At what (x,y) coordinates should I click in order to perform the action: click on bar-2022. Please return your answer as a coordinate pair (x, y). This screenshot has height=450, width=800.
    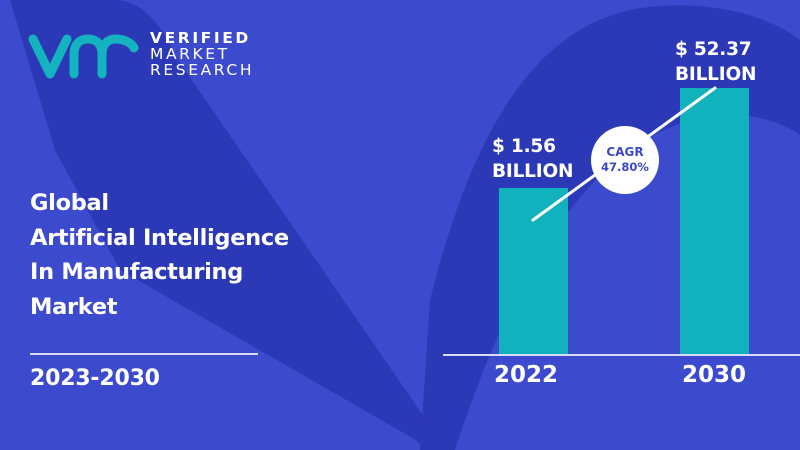
    Looking at the image, I should click on (533, 271).